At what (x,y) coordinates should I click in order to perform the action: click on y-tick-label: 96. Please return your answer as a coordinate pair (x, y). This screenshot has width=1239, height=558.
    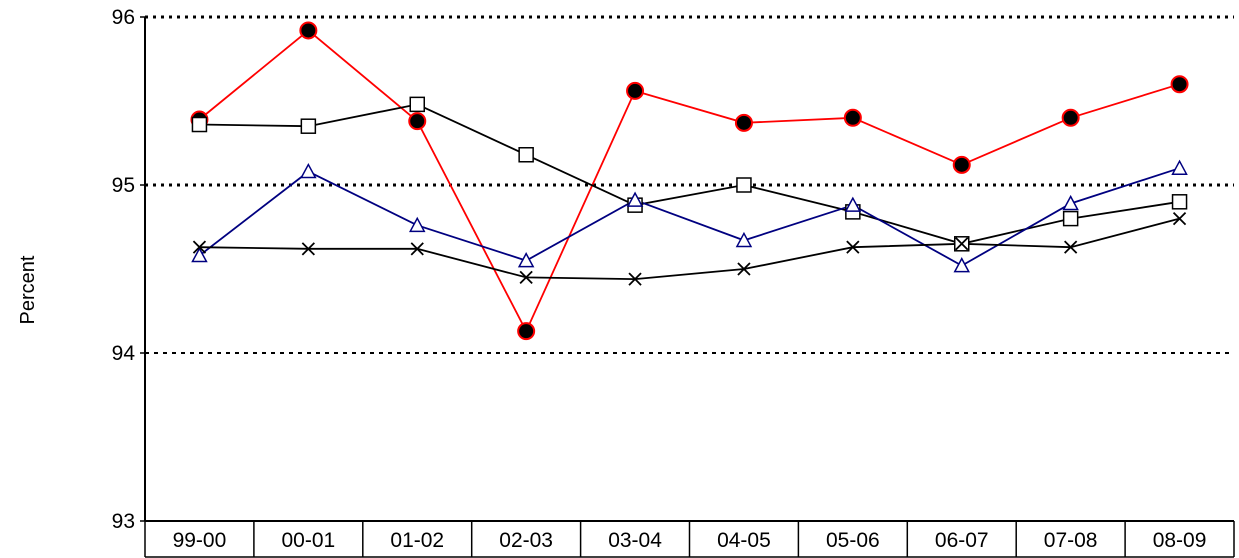
    Looking at the image, I should click on (123, 17).